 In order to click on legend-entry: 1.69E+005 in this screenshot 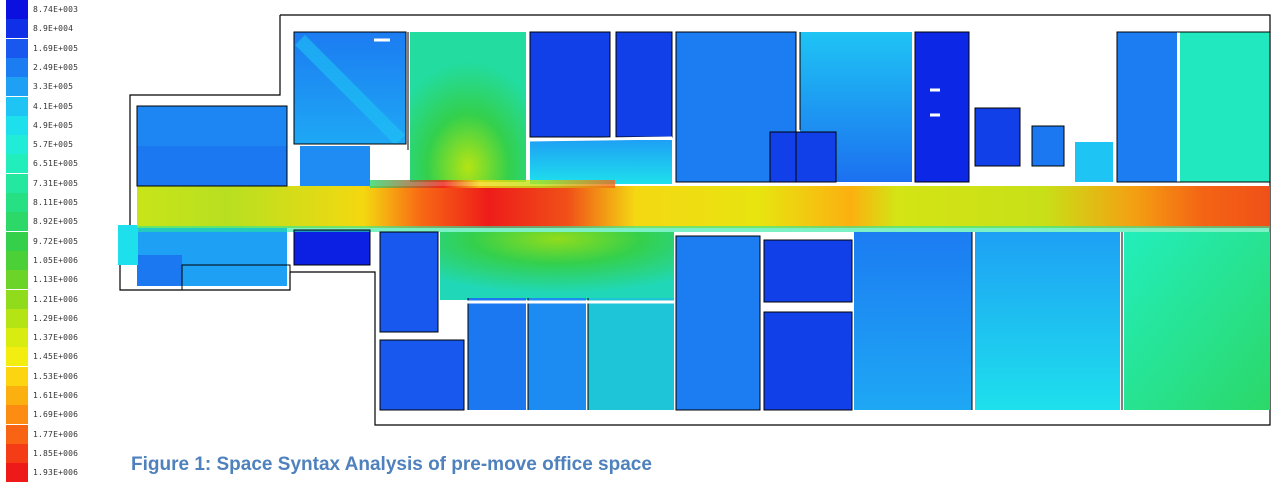, I will do `click(60, 48)`.